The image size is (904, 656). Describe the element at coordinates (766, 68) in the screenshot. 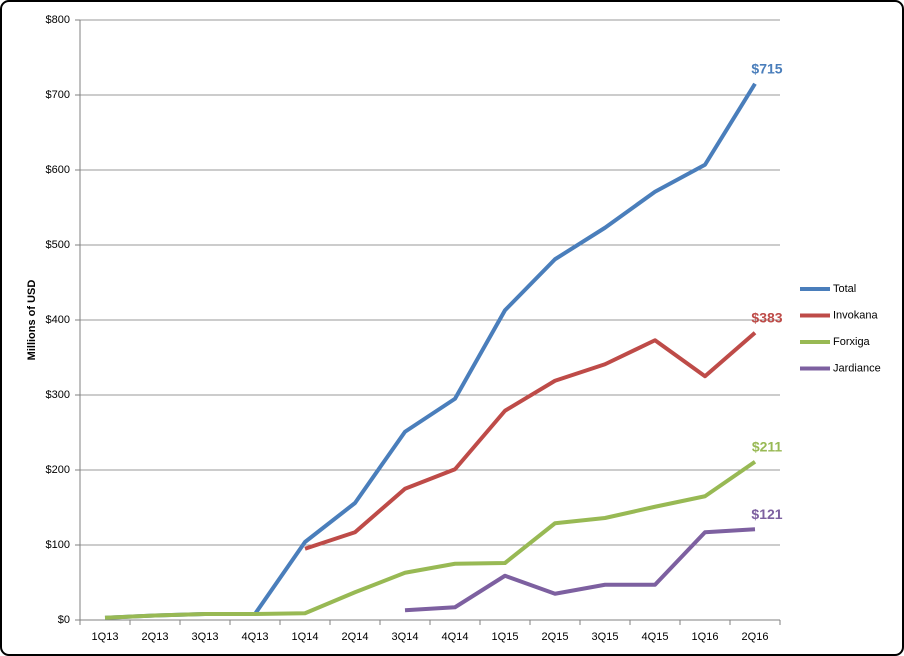

I see `data-label: $715` at that location.